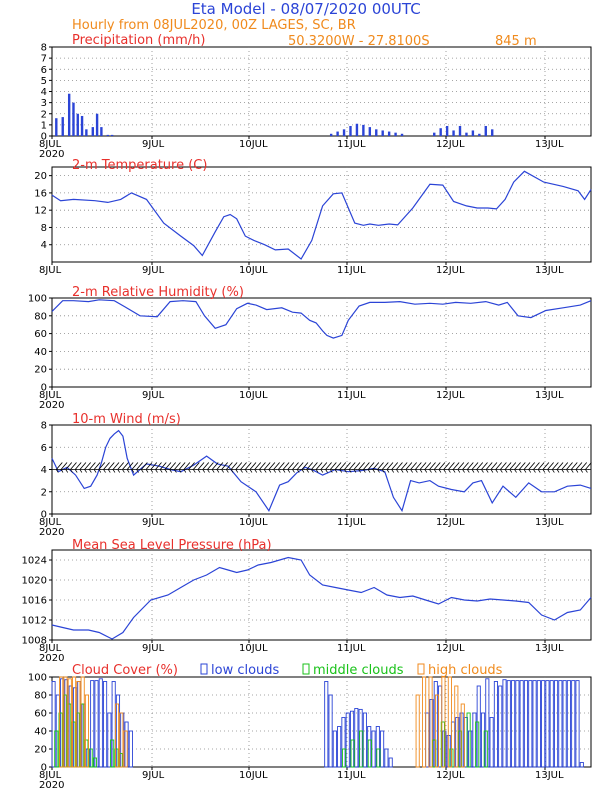  What do you see at coordinates (359, 41) in the screenshot?
I see `station-coords: 50.3200W - 27.8100S` at bounding box center [359, 41].